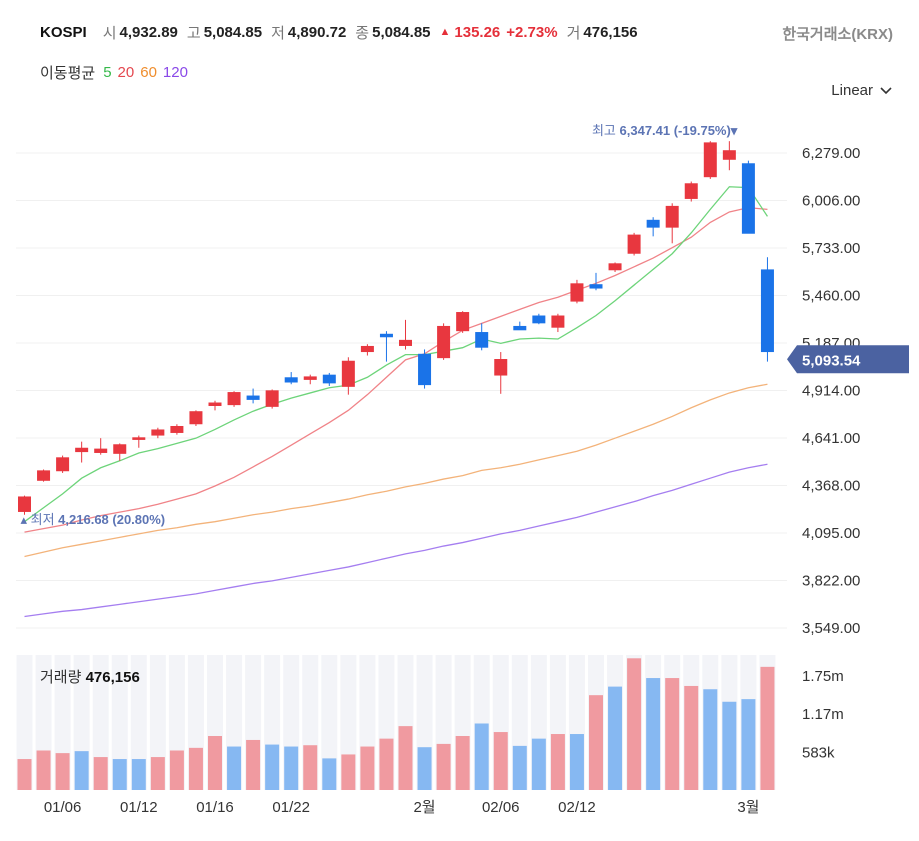 The image size is (919, 841). I want to click on close-value: 5,084.85, so click(401, 32).